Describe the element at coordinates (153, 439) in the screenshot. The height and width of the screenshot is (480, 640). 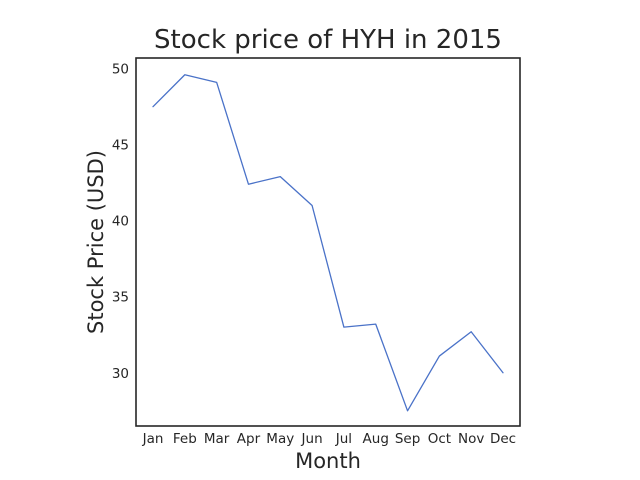
I see `x-tick-label: Jan` at that location.